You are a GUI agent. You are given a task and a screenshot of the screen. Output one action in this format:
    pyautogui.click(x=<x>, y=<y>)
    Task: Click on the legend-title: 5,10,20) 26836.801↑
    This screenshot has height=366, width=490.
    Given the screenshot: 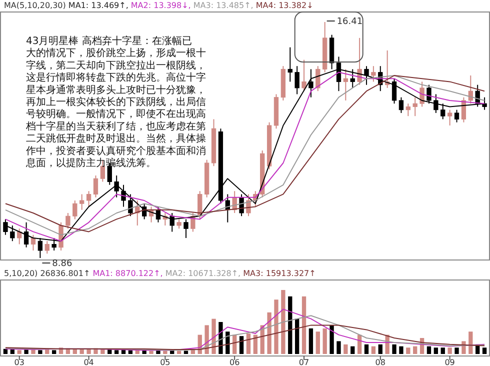 What is the action you would take?
    pyautogui.click(x=48, y=273)
    